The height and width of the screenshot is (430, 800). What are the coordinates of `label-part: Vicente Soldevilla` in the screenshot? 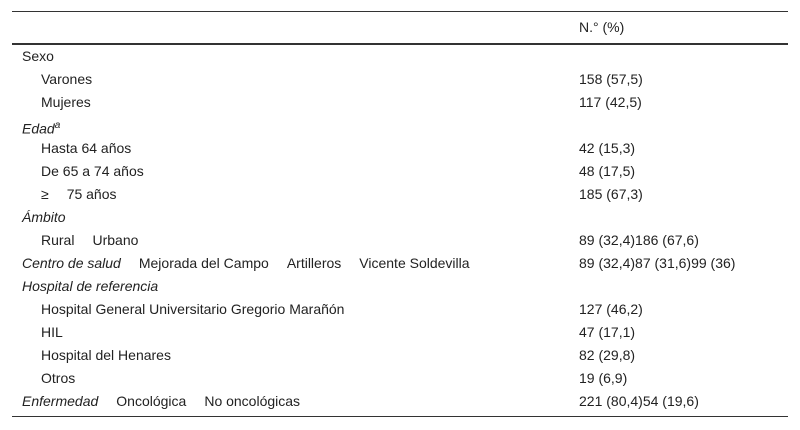 It's located at (414, 263).